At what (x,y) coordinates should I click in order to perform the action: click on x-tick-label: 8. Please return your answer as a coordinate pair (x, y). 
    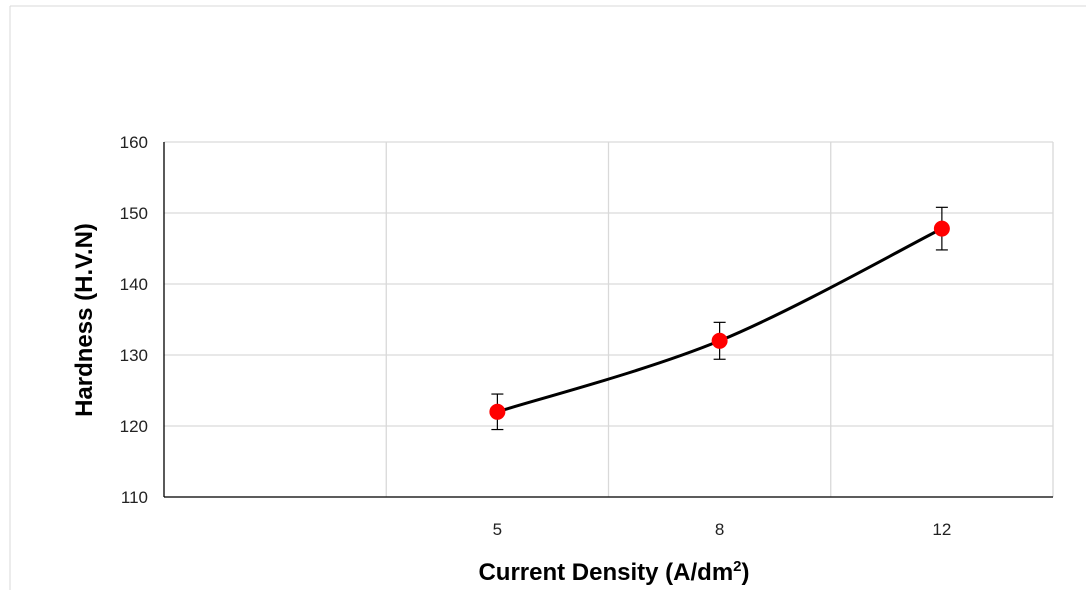
    Looking at the image, I should click on (719, 529).